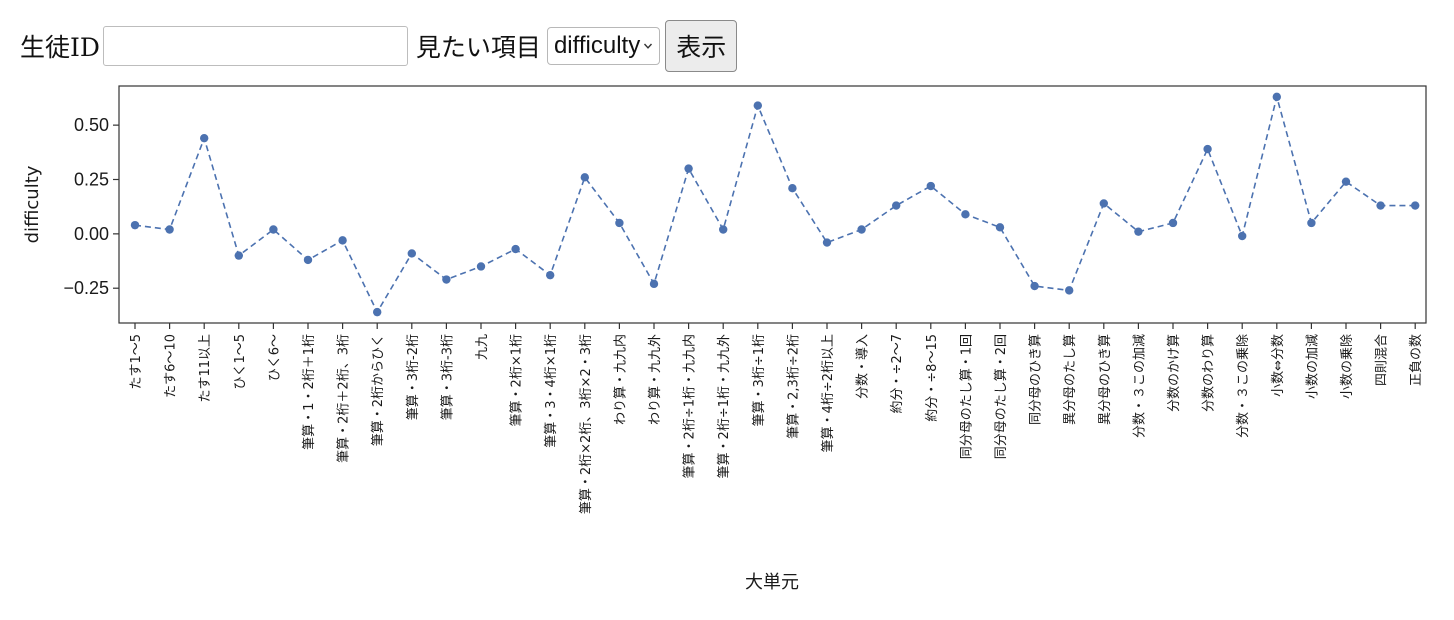 The height and width of the screenshot is (620, 1454). I want to click on y-axis-title: difficulty, so click(32, 204).